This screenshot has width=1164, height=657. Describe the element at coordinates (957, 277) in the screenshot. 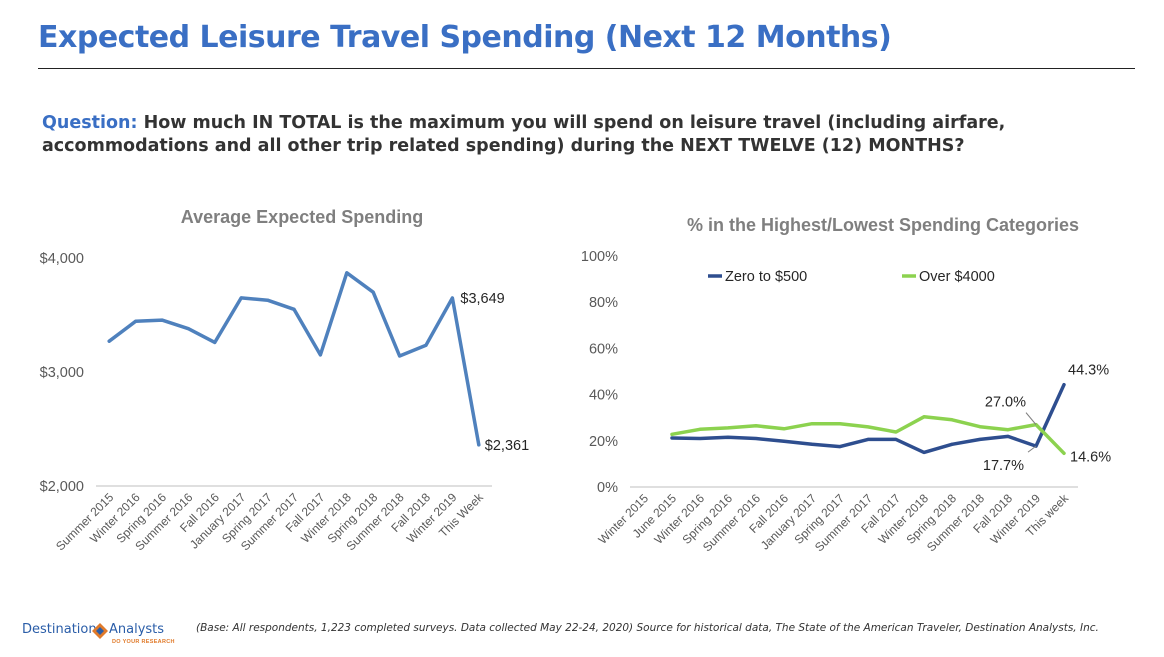

I see `legend-label: Over $4000` at that location.